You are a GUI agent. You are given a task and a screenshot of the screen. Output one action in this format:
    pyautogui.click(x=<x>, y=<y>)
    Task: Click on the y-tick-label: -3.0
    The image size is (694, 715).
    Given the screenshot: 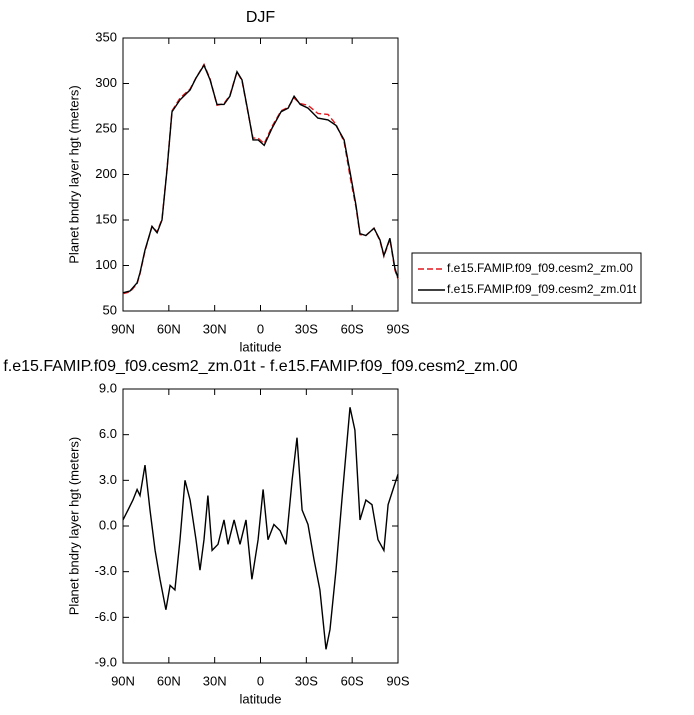 What is the action you would take?
    pyautogui.click(x=106, y=570)
    